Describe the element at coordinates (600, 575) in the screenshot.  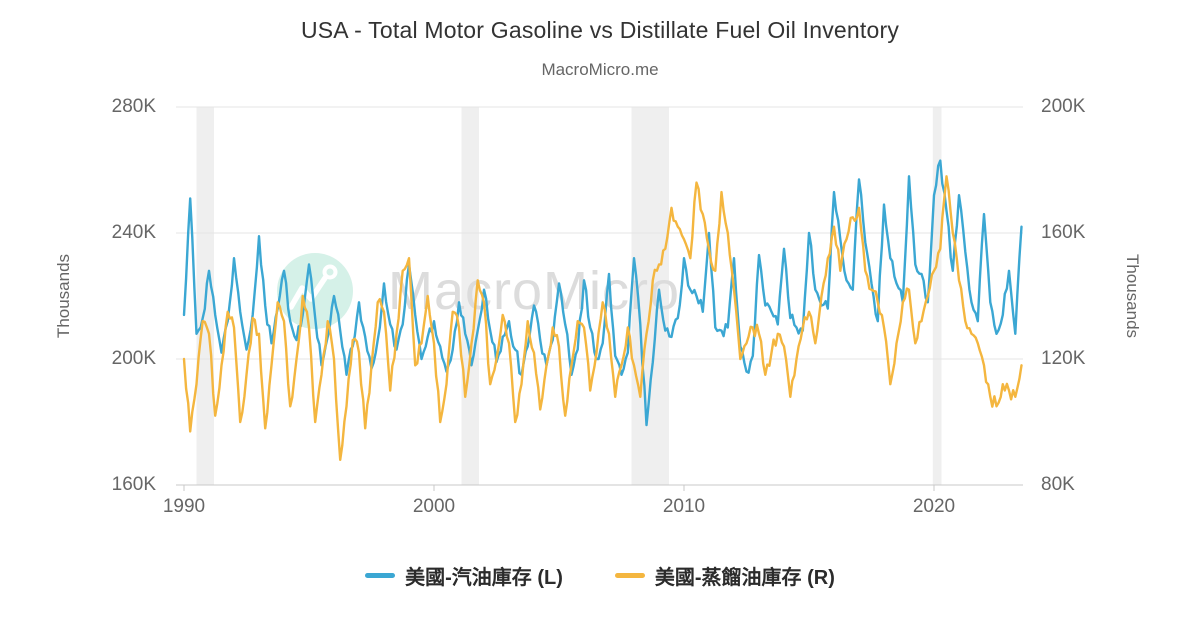
I see `legend: 美國-汽油庫存 (L) 美國-蒸餾油庫存 (R)` at that location.